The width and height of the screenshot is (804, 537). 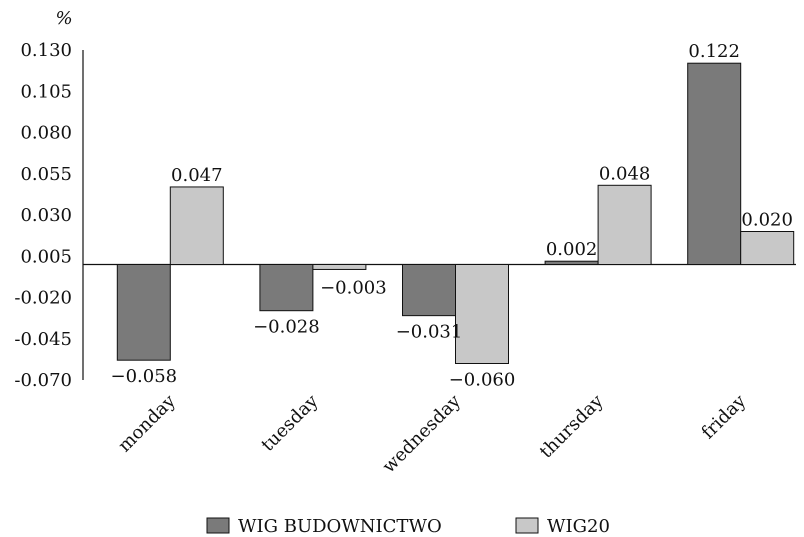 What do you see at coordinates (625, 173) in the screenshot?
I see `value-label: 0.048` at bounding box center [625, 173].